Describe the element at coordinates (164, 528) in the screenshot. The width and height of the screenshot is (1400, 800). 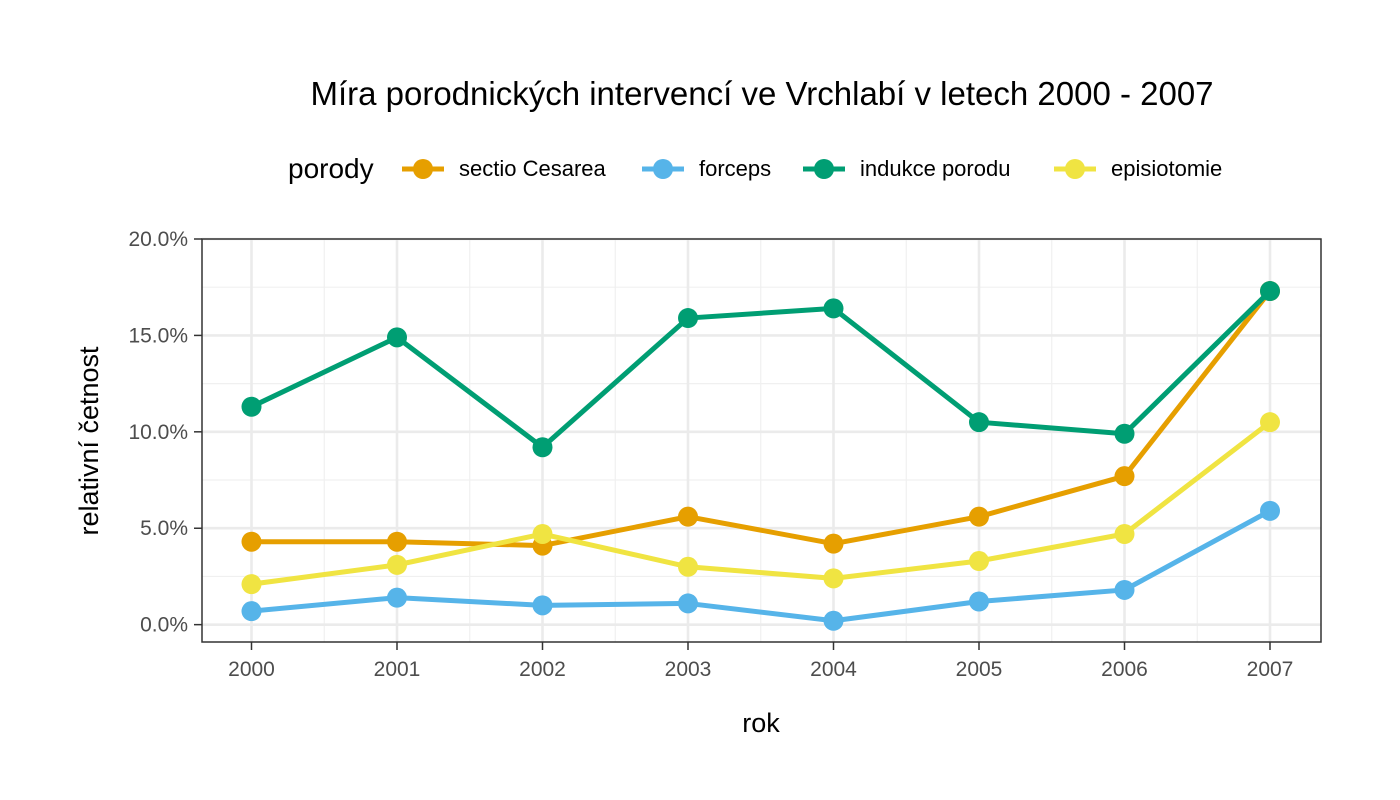
I see `y-tick-label: 5.0%` at that location.